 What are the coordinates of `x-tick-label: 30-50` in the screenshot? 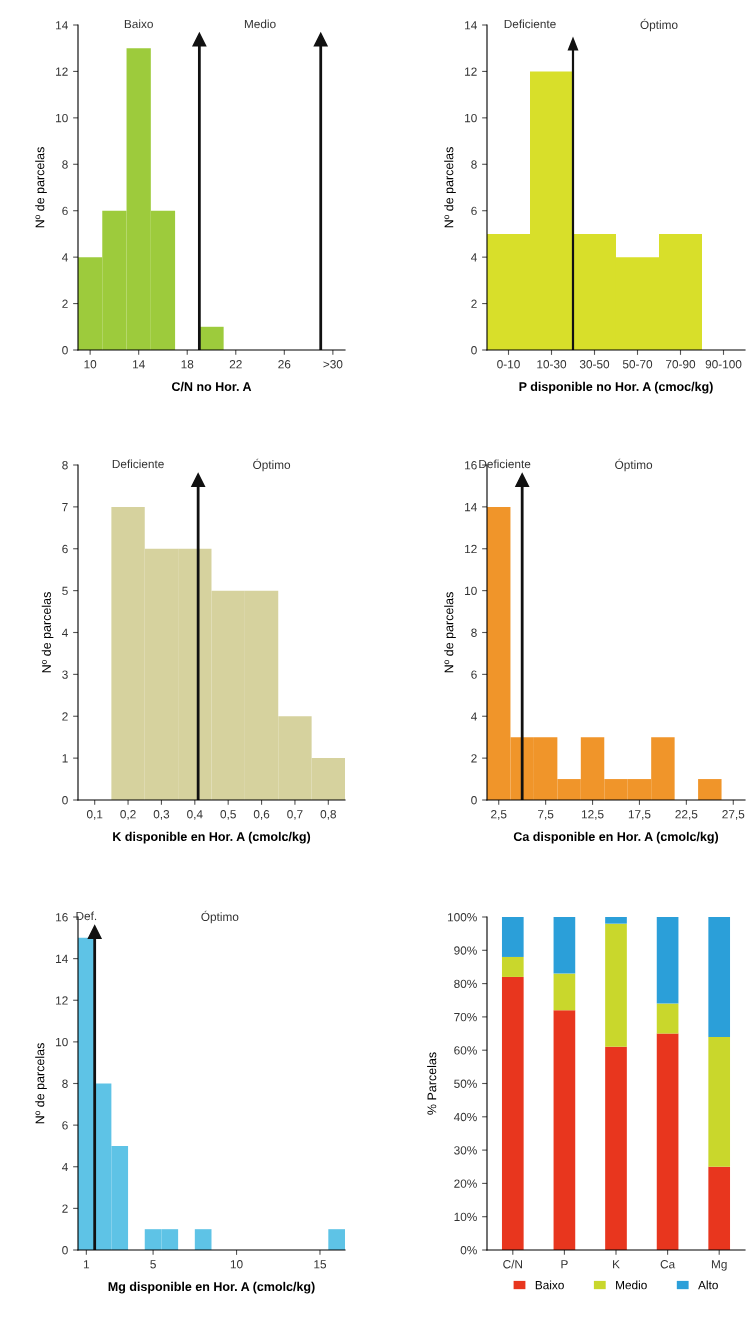 It's located at (594, 364).